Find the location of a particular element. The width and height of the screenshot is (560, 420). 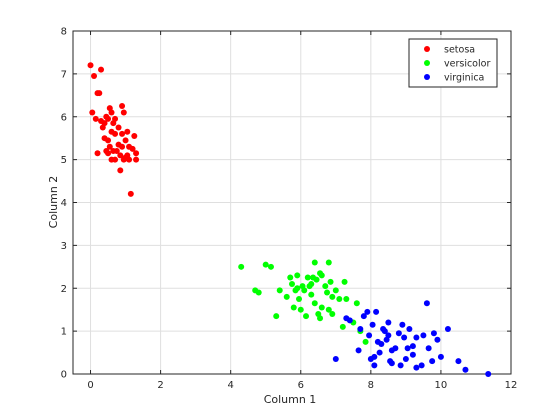

x-tick-label: 2 is located at coordinates (160, 385).